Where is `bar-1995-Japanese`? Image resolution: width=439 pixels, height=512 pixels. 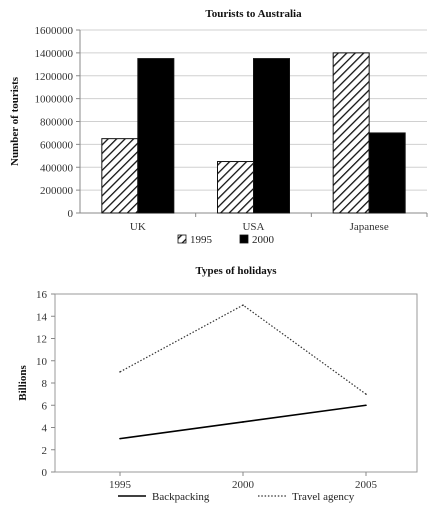
bar-1995-Japanese is located at coordinates (351, 133).